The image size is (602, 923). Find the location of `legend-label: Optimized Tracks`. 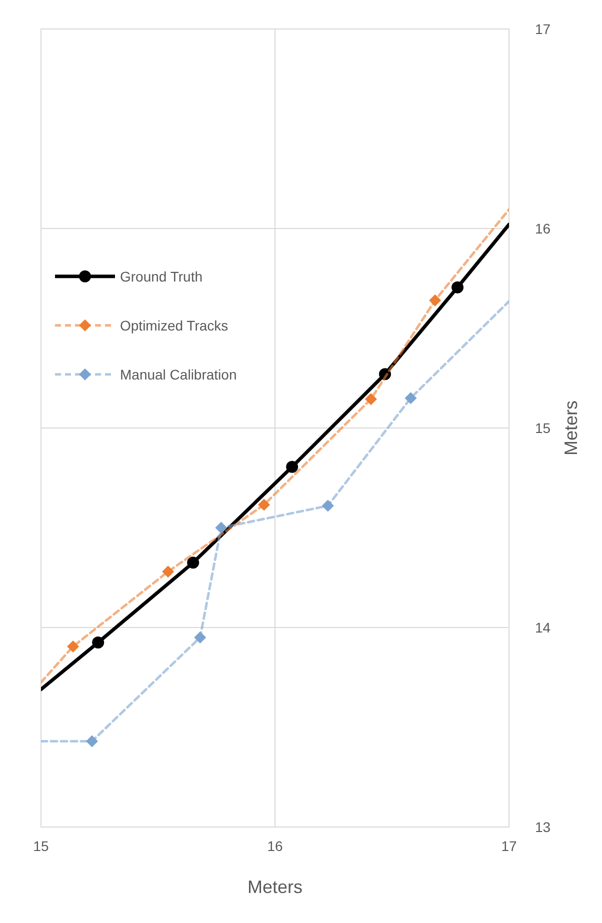

legend-label: Optimized Tracks is located at coordinates (174, 325).